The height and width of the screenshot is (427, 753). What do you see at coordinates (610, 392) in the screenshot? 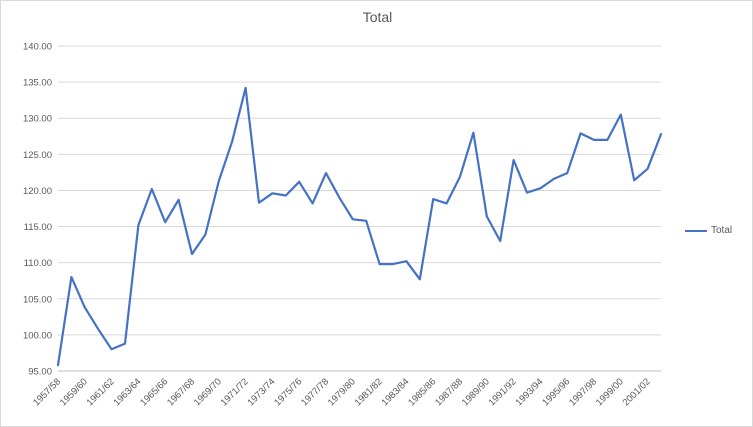
I see `x-axis-tick-label: 1999/00` at bounding box center [610, 392].